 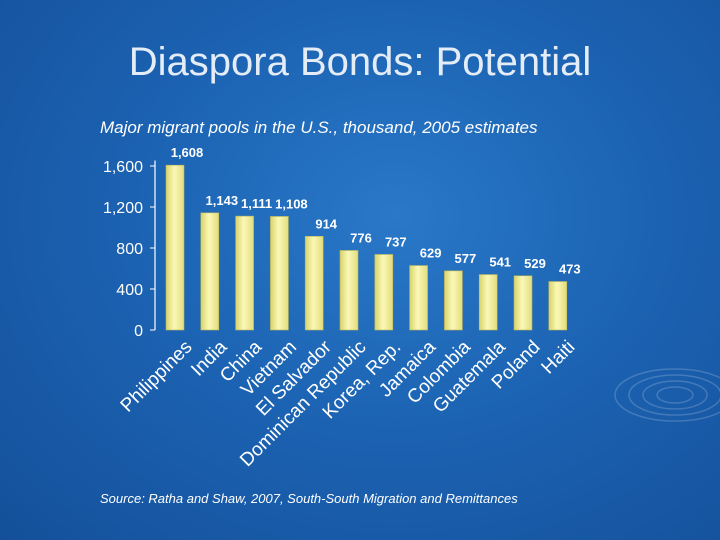 I want to click on y-tick-label: 1,600, so click(x=123, y=167).